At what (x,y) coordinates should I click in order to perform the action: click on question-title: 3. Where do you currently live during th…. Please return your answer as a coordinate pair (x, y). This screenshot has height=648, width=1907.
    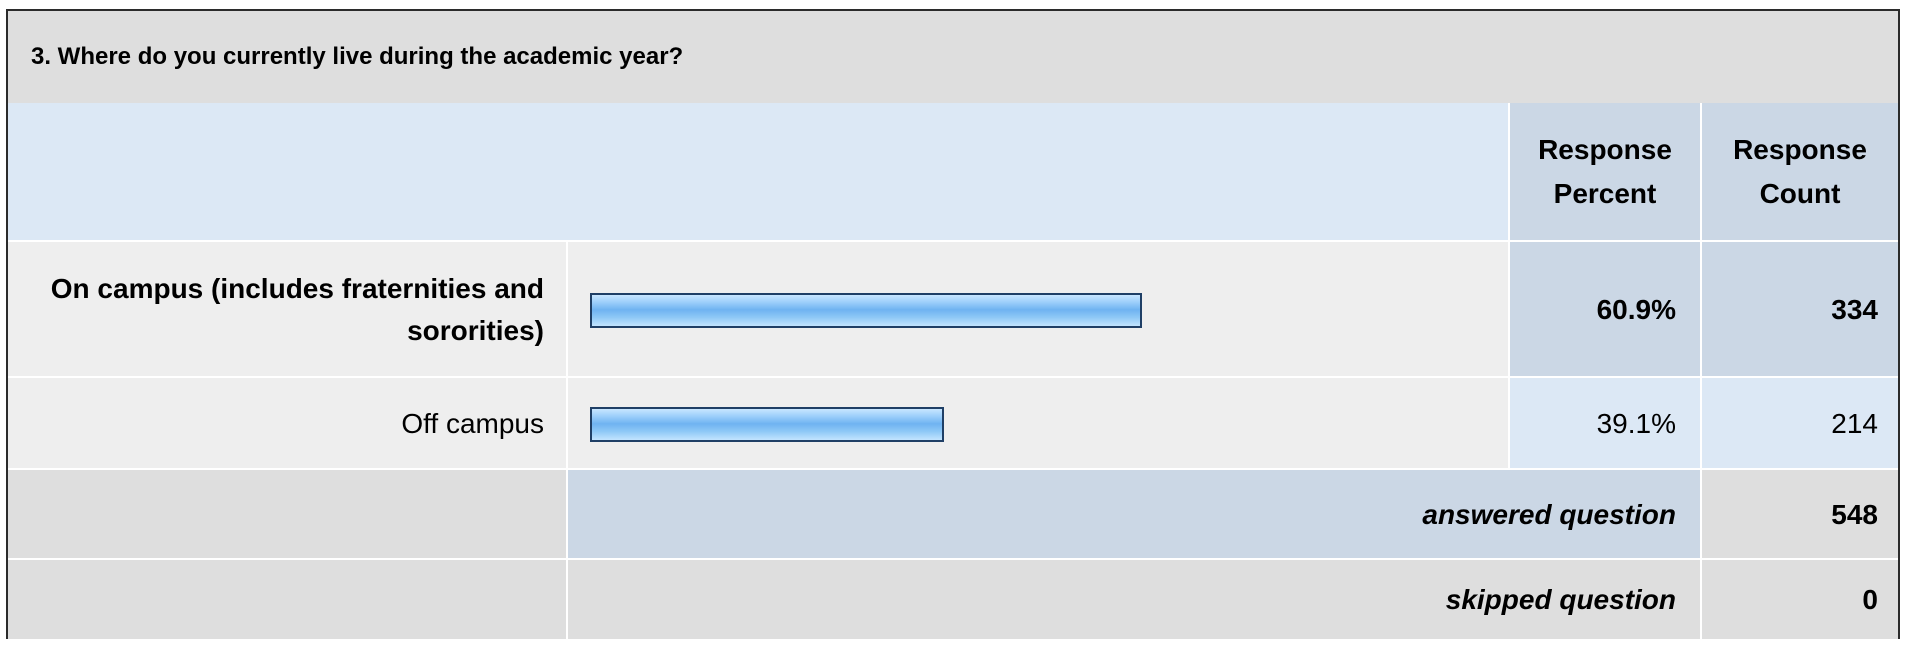
    Looking at the image, I should click on (357, 56).